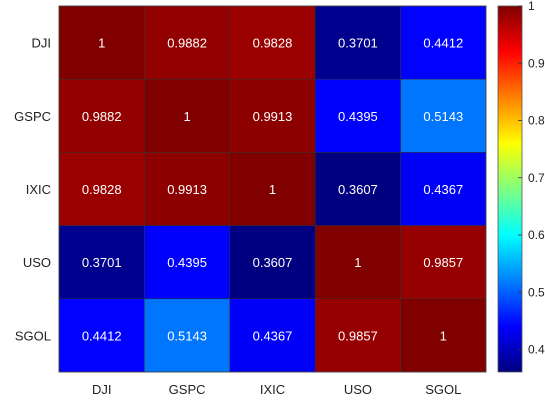 The image size is (545, 402). Describe the element at coordinates (42, 43) in the screenshot. I see `y-tick-label: DJI` at that location.